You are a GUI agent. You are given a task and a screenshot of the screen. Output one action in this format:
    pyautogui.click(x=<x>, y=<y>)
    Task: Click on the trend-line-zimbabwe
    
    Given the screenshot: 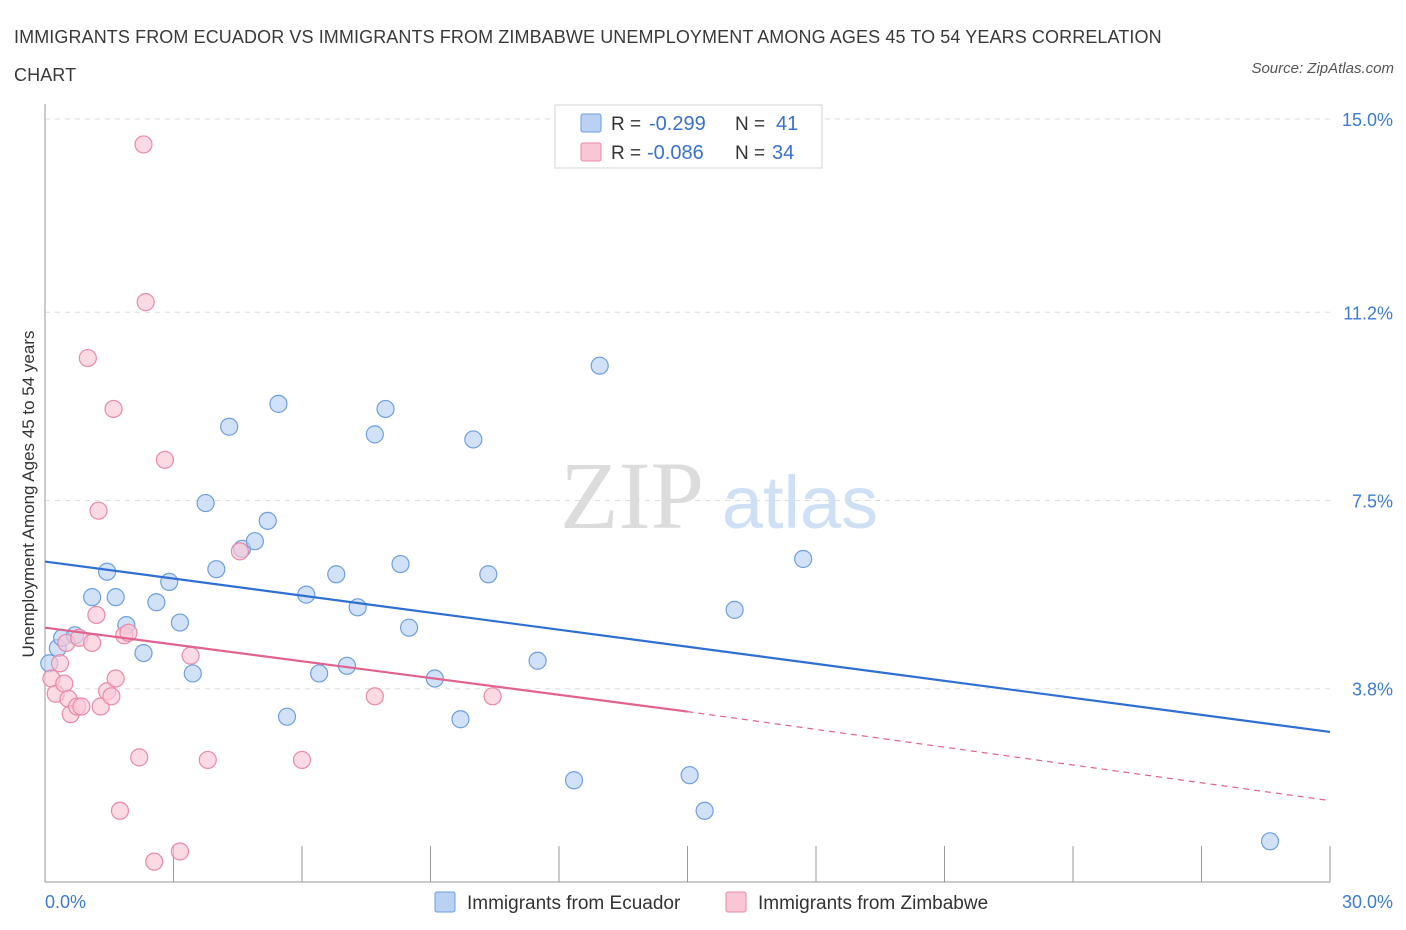 What is the action you would take?
    pyautogui.click(x=366, y=669)
    